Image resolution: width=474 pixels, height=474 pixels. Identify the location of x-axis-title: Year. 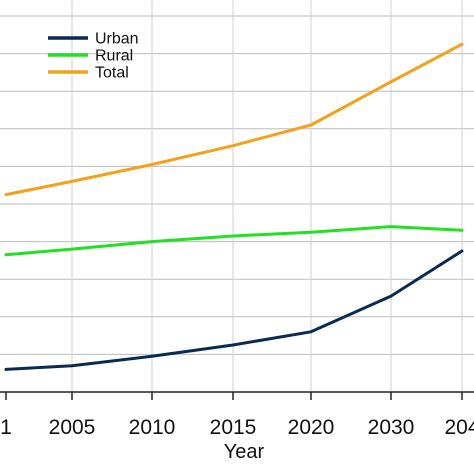
(244, 452).